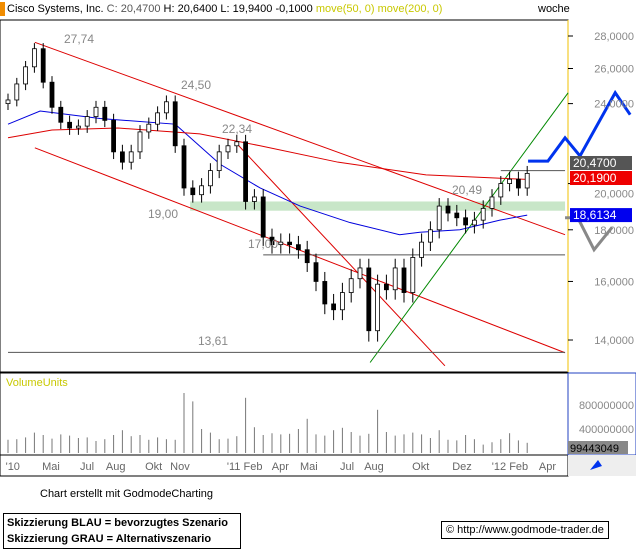  What do you see at coordinates (606, 406) in the screenshot?
I see `volume-tick-label: 800000000` at bounding box center [606, 406].